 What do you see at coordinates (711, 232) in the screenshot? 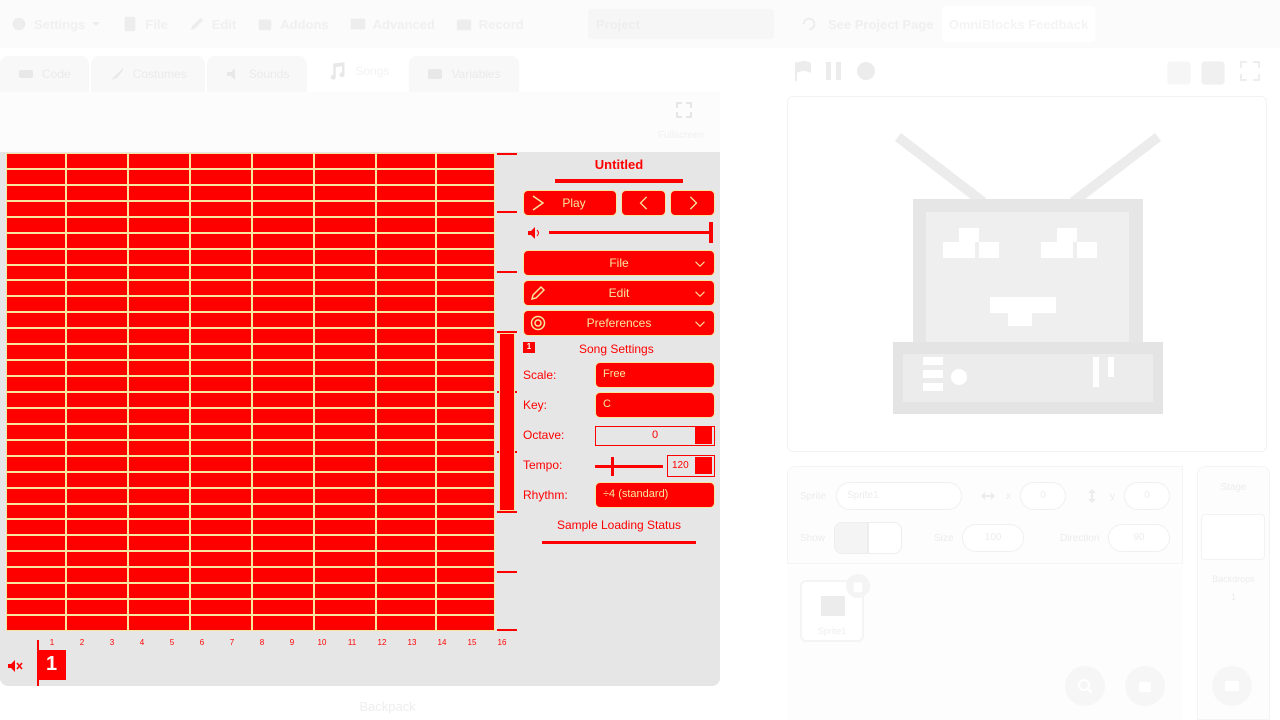
I see `volume-slider-thumb` at bounding box center [711, 232].